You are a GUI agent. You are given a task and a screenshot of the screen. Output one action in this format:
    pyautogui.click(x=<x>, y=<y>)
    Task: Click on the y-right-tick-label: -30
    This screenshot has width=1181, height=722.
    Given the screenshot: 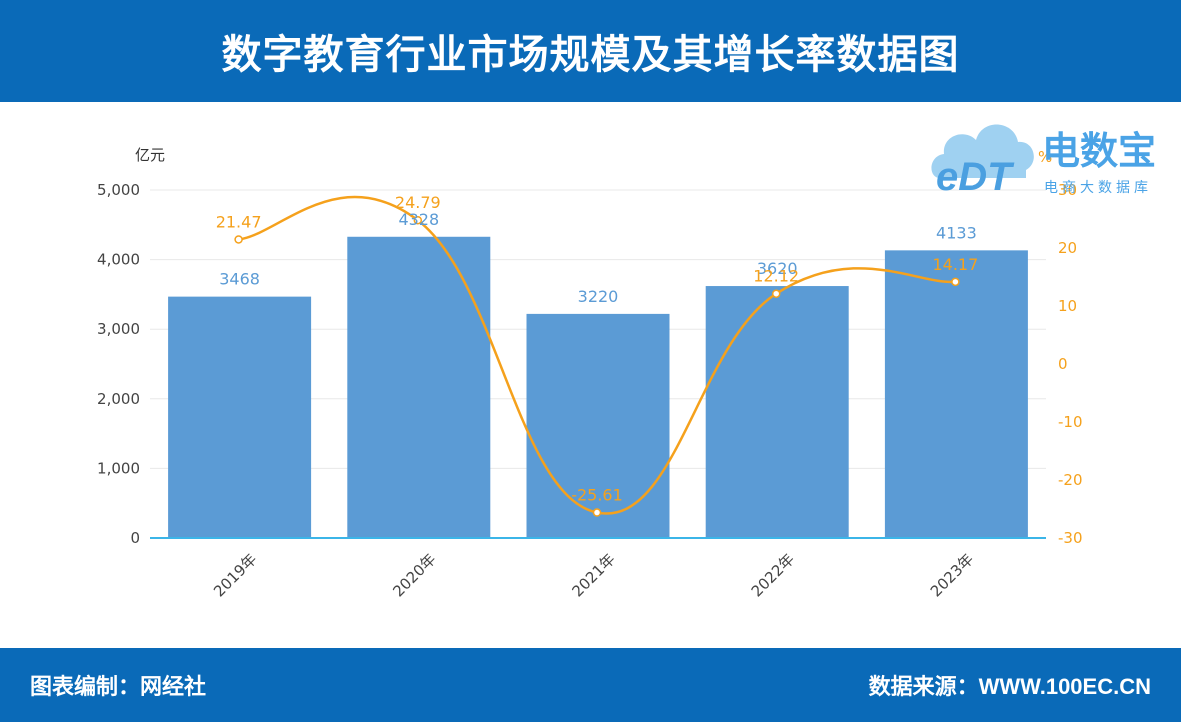 What is the action you would take?
    pyautogui.click(x=1070, y=538)
    